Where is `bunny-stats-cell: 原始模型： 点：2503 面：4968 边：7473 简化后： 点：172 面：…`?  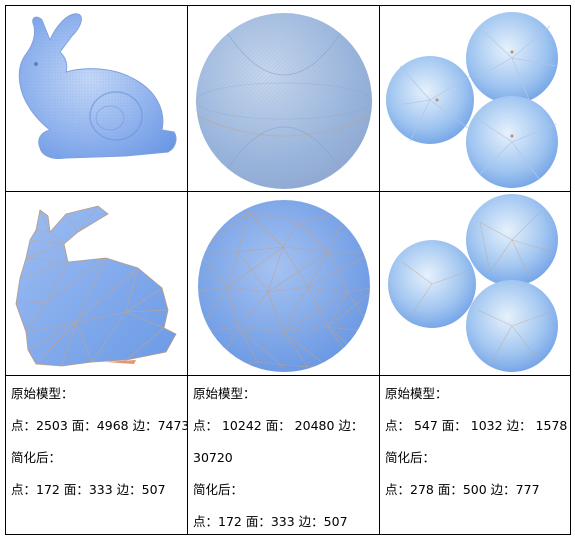 bunny-stats-cell: 原始模型： 点：2503 面：4968 边：7473 简化后： 点：172 面：… is located at coordinates (96, 455).